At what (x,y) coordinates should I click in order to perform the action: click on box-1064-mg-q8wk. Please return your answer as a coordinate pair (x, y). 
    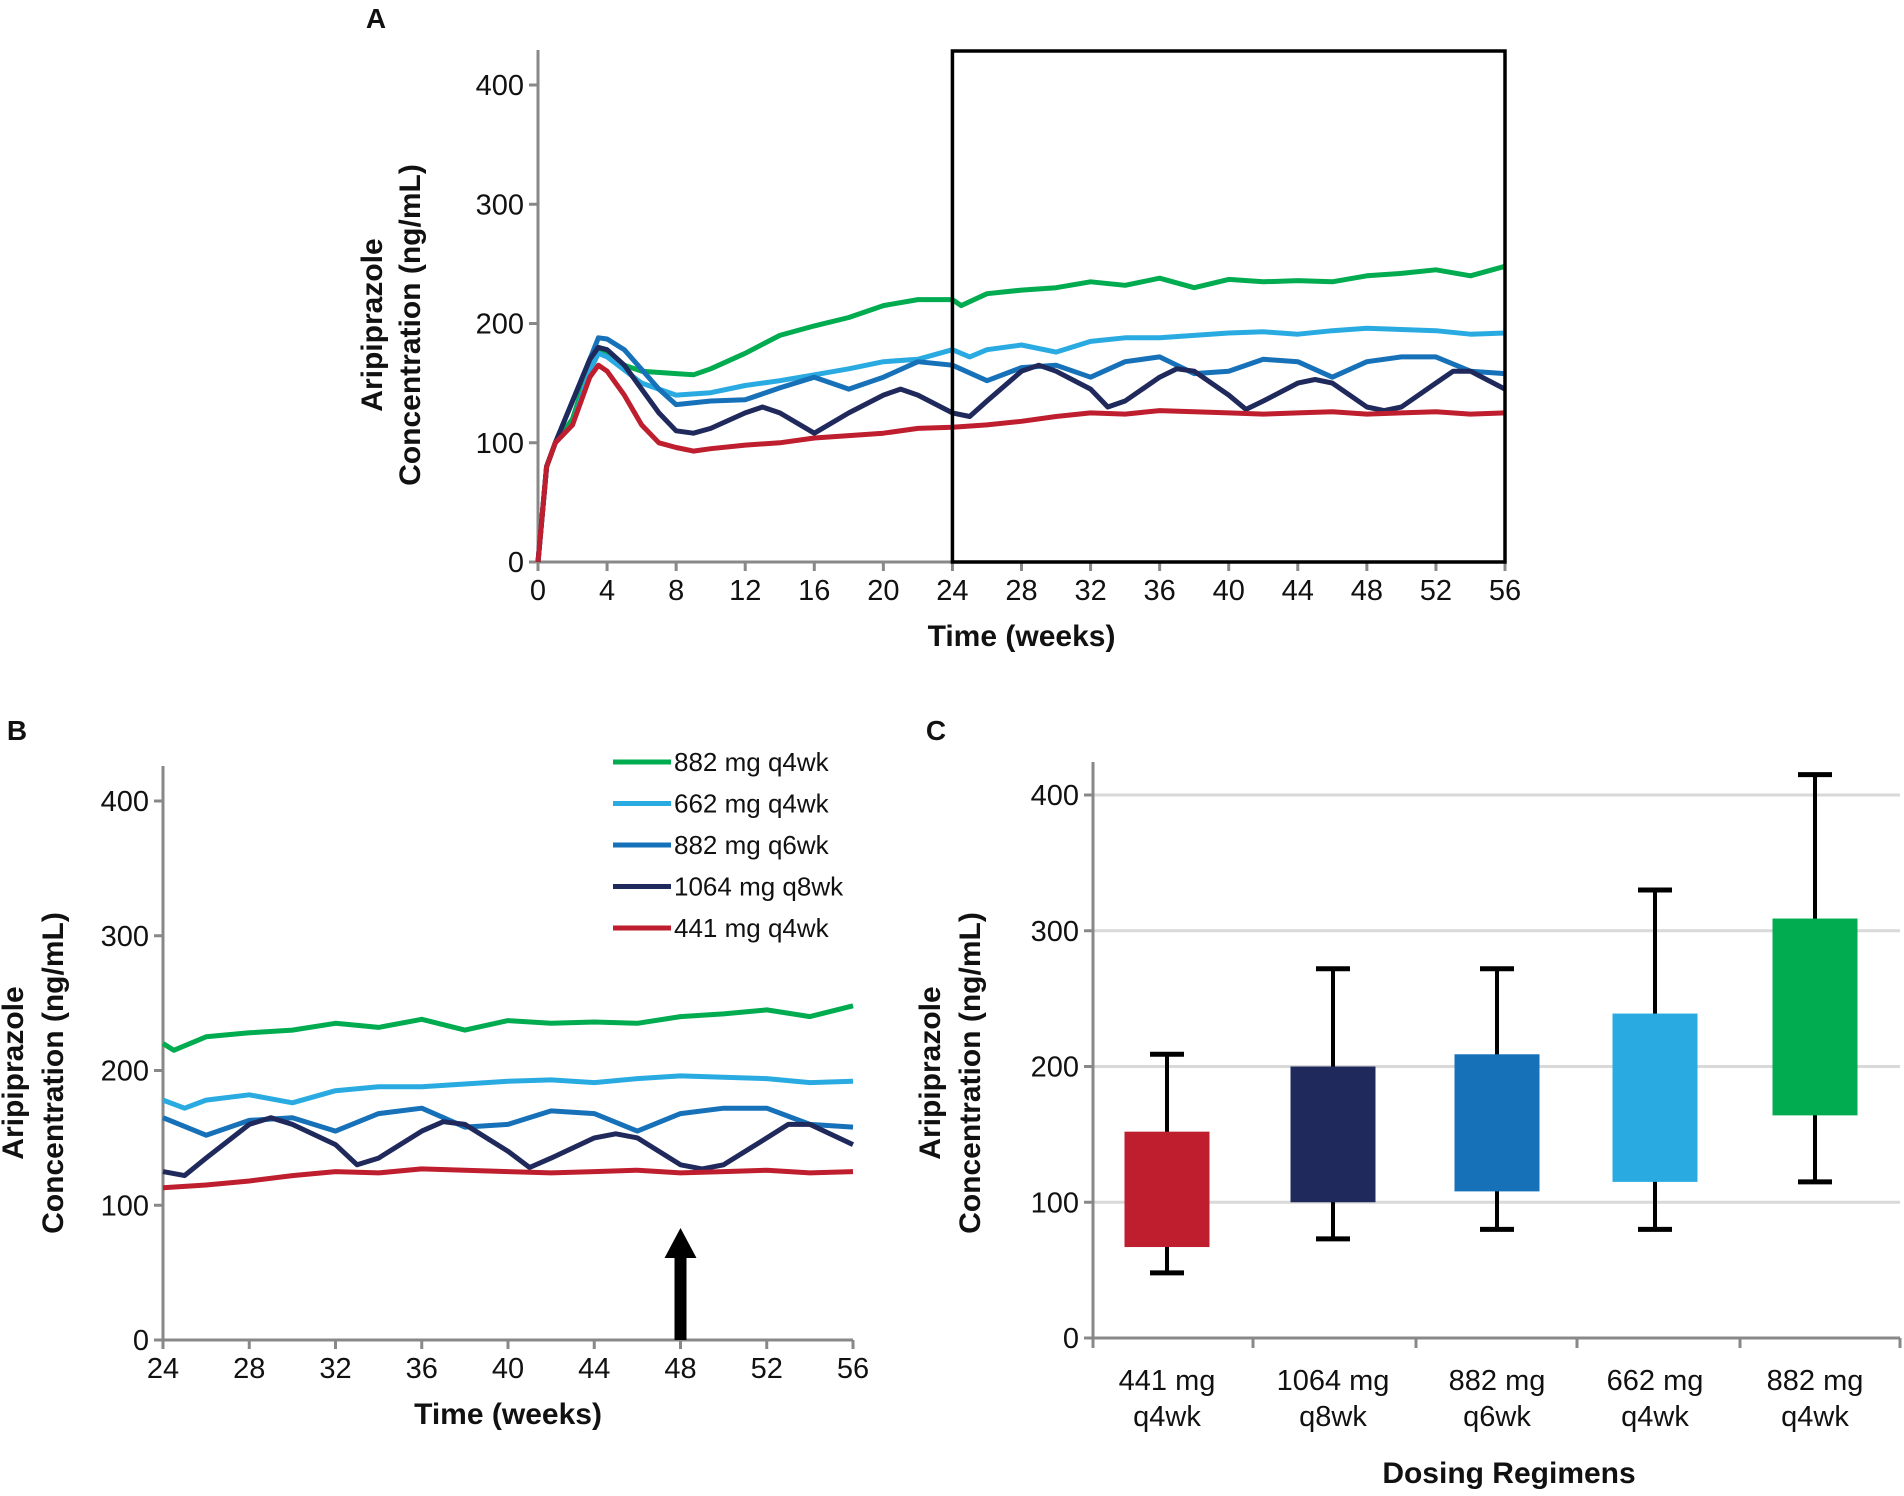
    Looking at the image, I should click on (1333, 1134).